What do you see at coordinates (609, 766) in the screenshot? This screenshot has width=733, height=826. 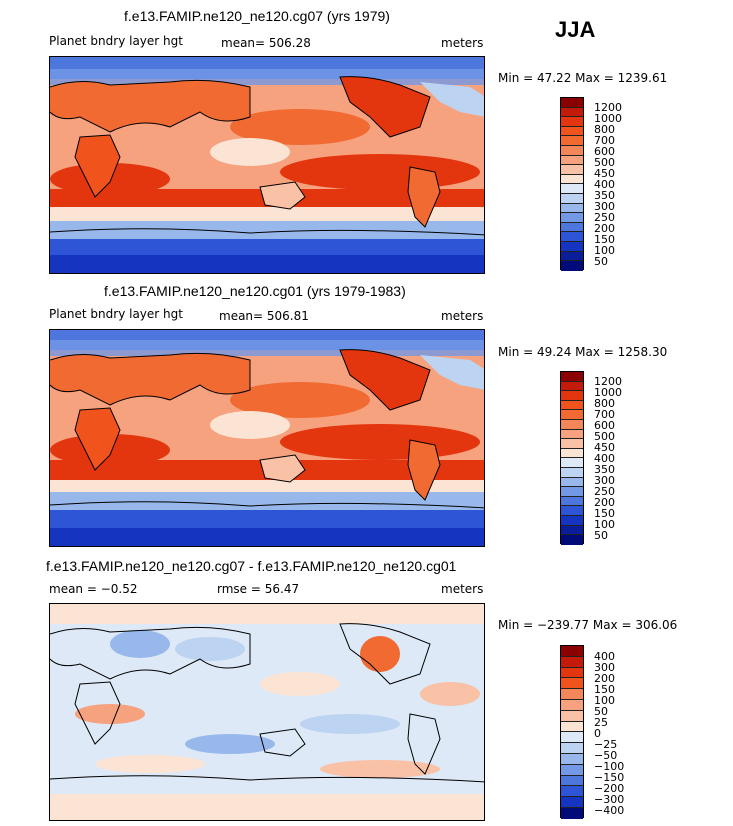 I see `colorbar-label: −100` at bounding box center [609, 766].